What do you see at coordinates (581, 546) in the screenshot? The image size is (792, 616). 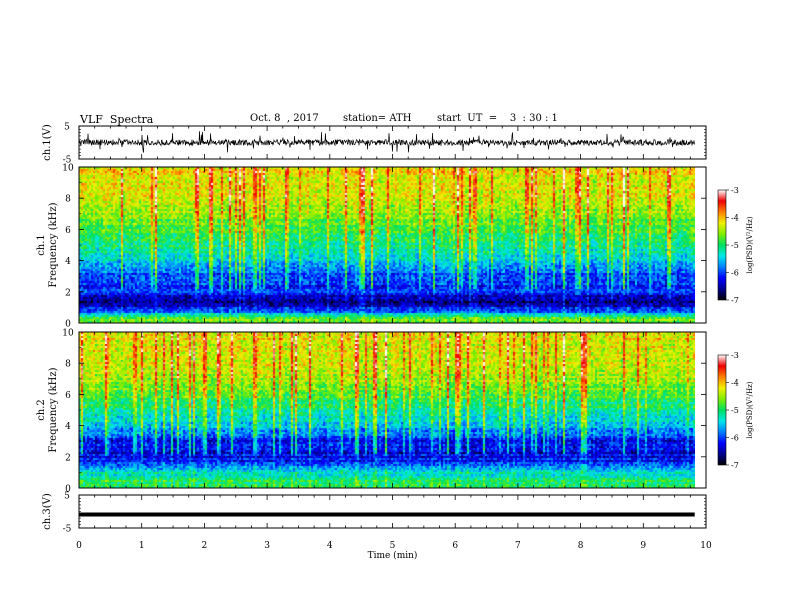 I see `time-tick-label: 8` at bounding box center [581, 546].